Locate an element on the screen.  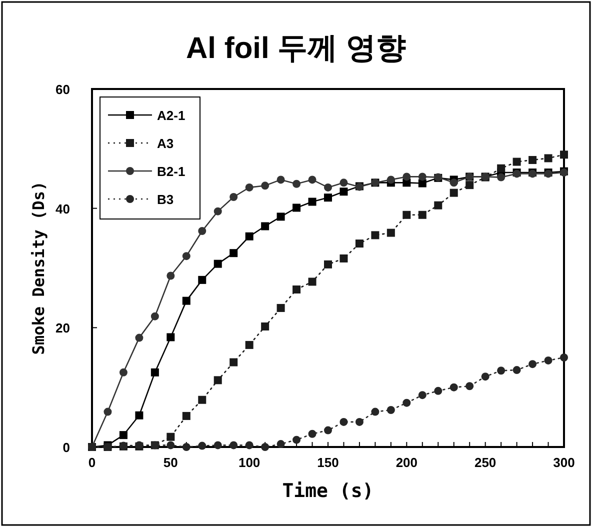
legend-label: B2-1 is located at coordinates (171, 171).